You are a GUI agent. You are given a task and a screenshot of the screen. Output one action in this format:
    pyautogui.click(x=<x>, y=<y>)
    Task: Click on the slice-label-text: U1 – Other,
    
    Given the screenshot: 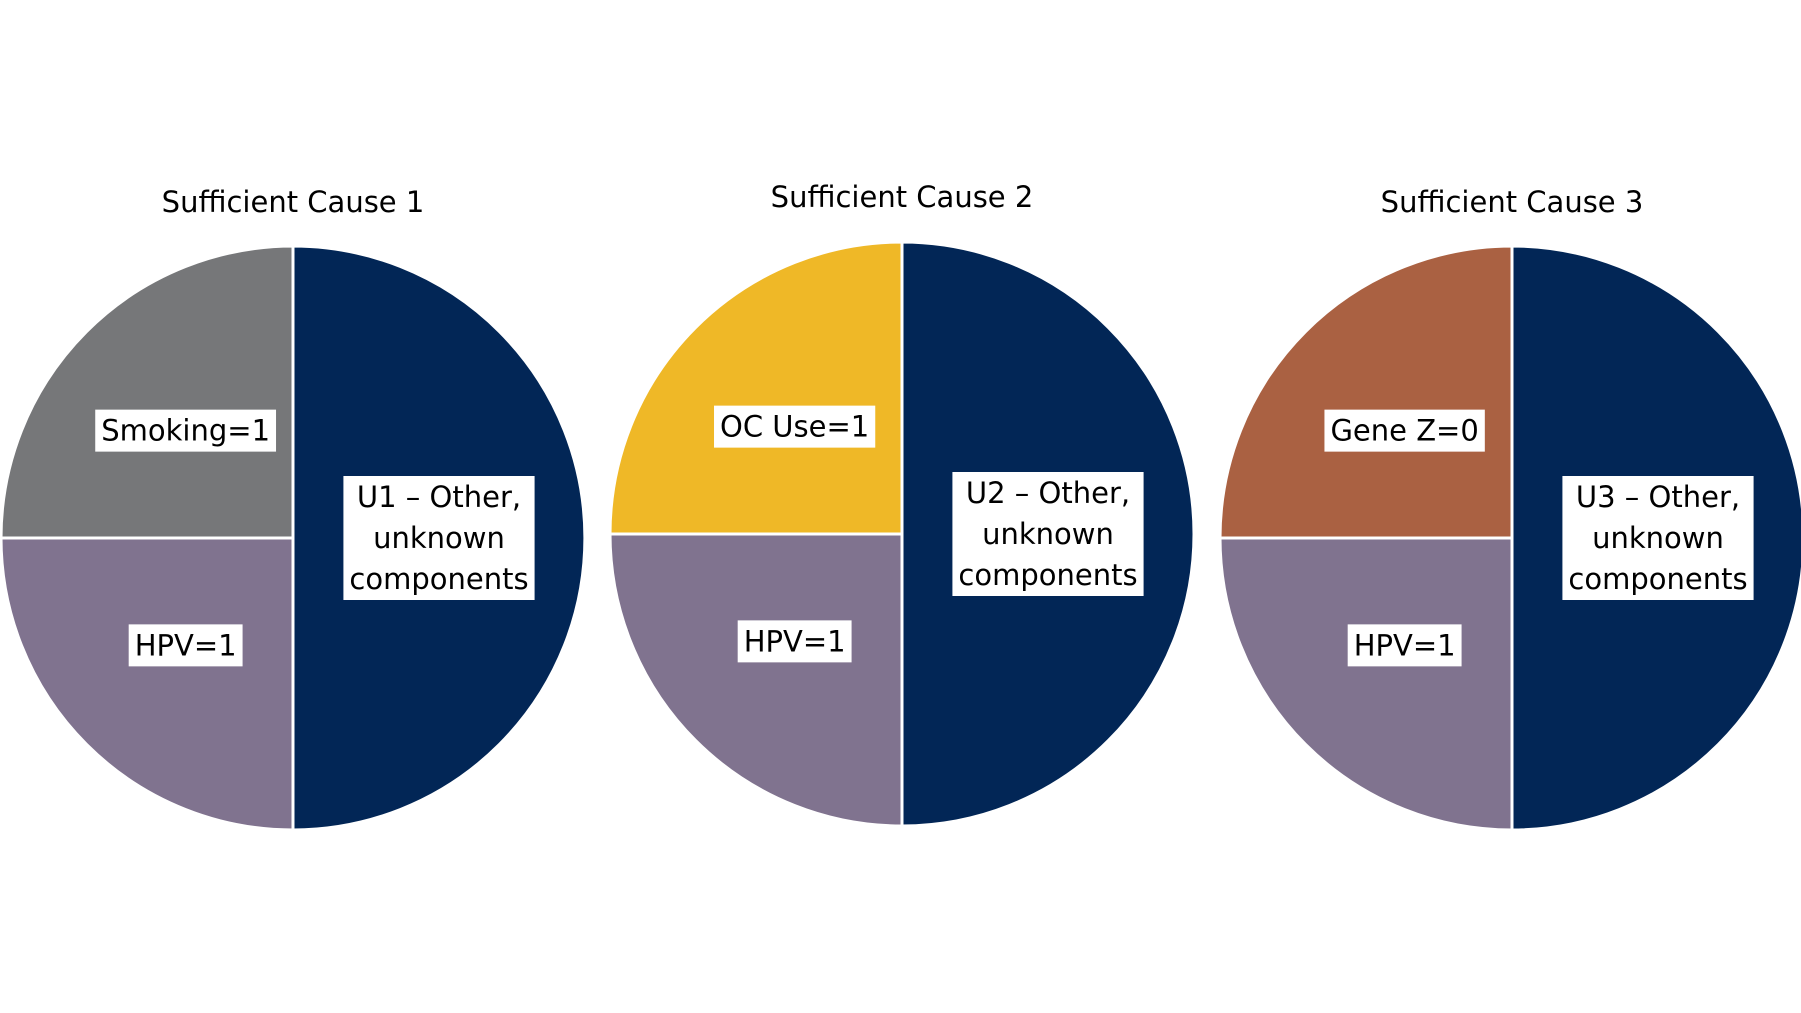 What is the action you would take?
    pyautogui.click(x=439, y=497)
    